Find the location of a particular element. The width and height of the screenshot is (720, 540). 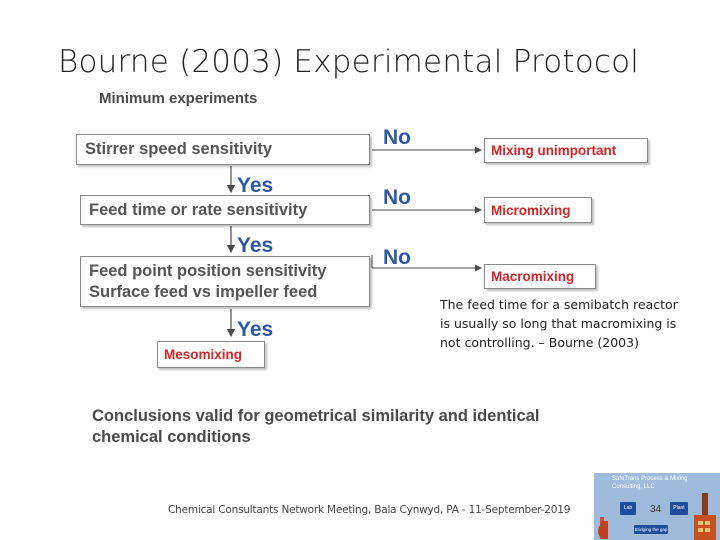

no-label-1: No is located at coordinates (397, 137).